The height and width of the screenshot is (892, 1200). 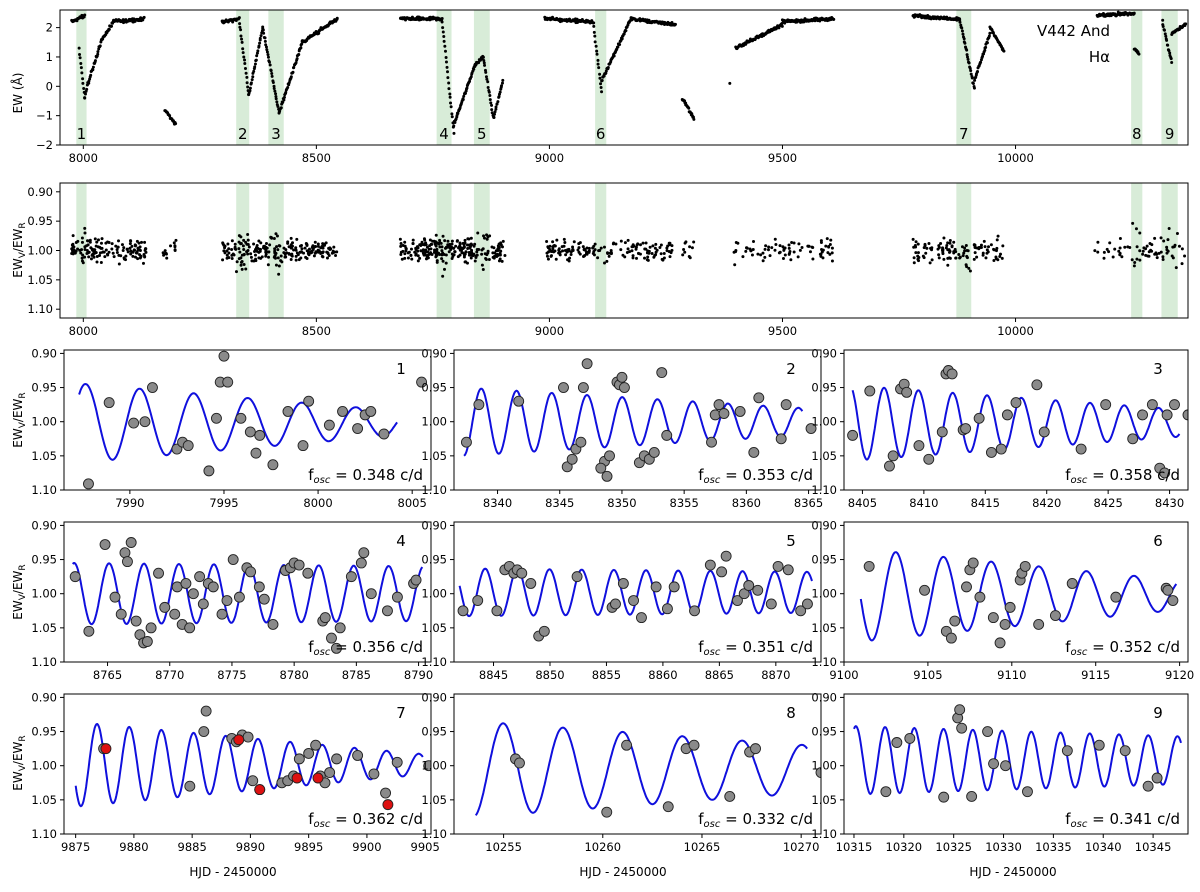 What do you see at coordinates (17, 93) in the screenshot?
I see `ew-ylabel: EW (Å)` at bounding box center [17, 93].